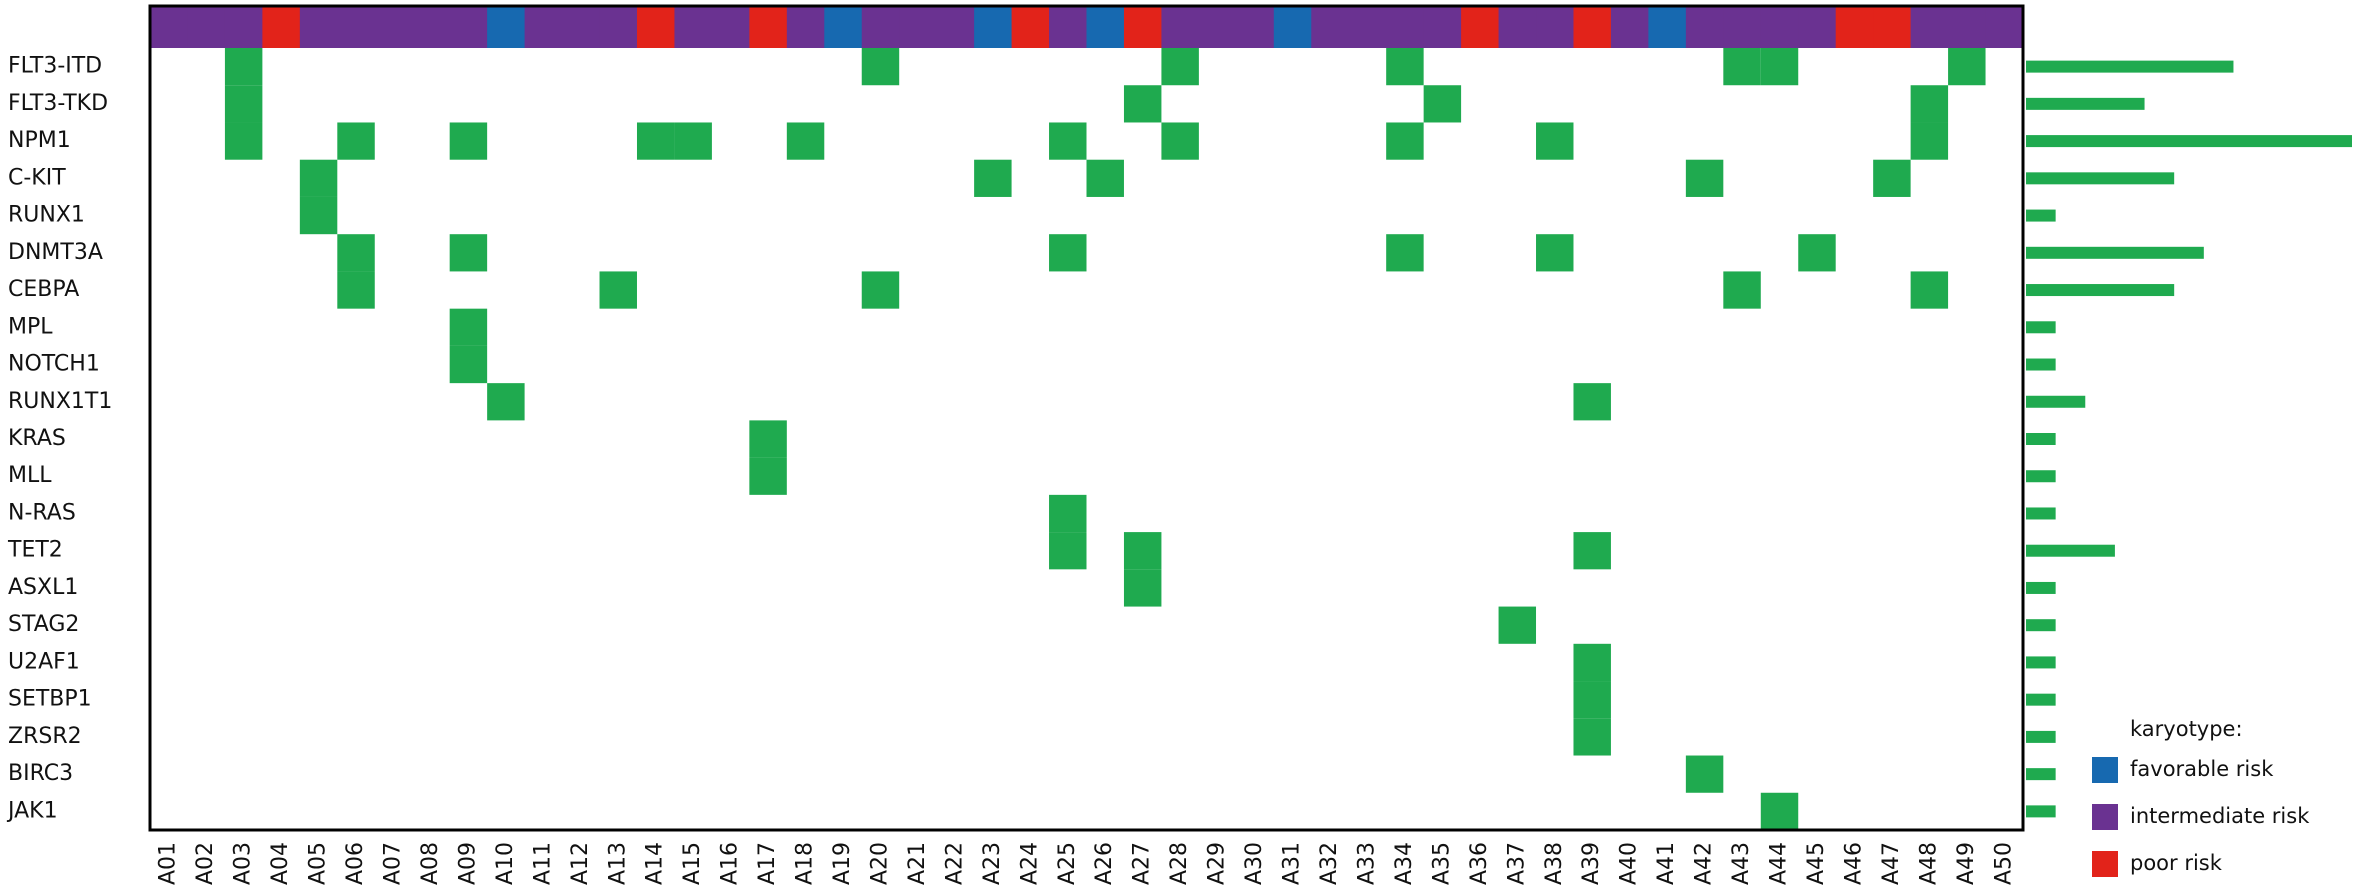  I want to click on legend-label: poor risk, so click(2176, 863).